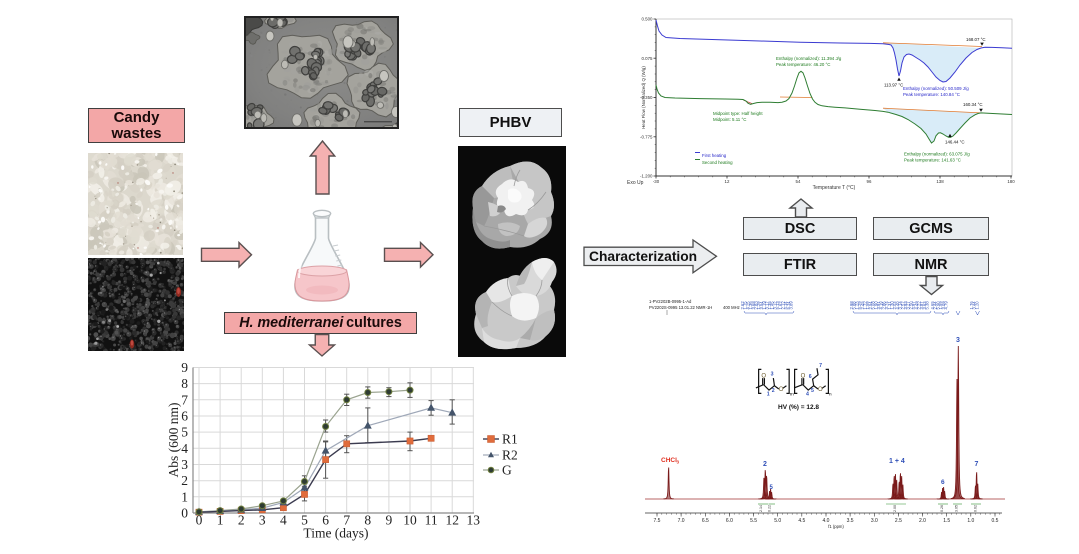  I want to click on svg-text: 0.075, so click(648, 58).